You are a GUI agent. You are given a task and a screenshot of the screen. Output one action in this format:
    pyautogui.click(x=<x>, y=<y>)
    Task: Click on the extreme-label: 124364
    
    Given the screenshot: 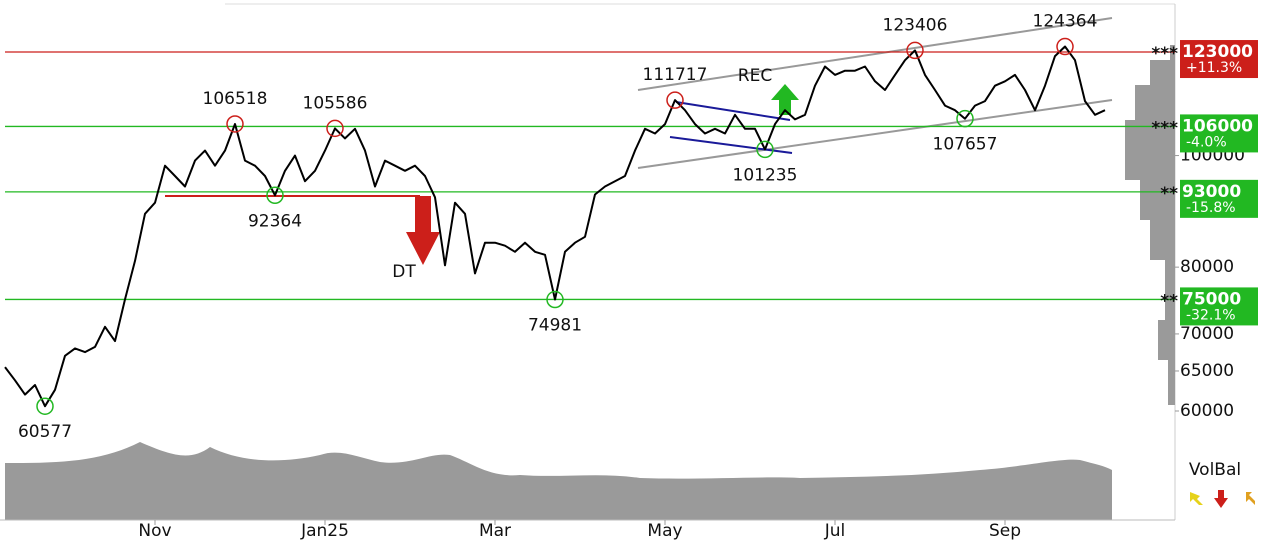 What is the action you would take?
    pyautogui.click(x=1065, y=22)
    